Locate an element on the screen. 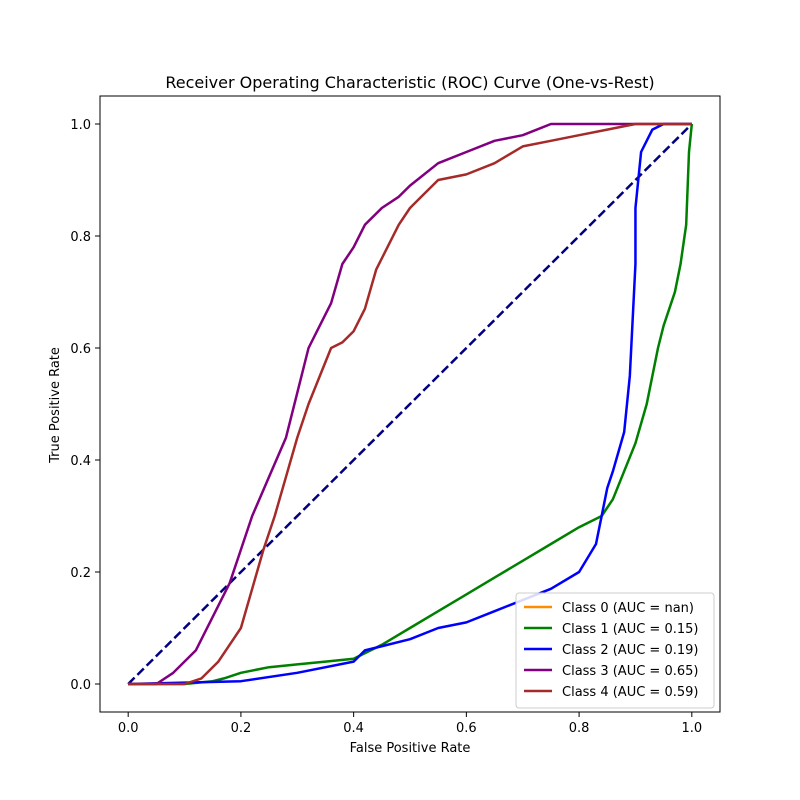  x-tick-label: 0.2 is located at coordinates (241, 728).